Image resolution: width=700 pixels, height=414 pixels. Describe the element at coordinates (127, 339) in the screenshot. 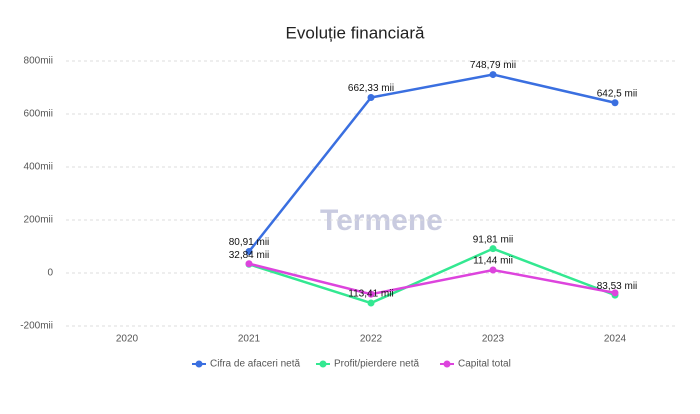

I see `x-tick-label: 2020` at that location.